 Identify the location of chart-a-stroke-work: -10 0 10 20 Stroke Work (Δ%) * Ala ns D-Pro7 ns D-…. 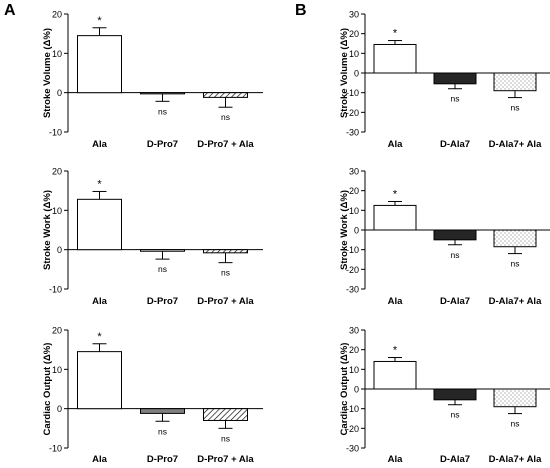
(152, 237).